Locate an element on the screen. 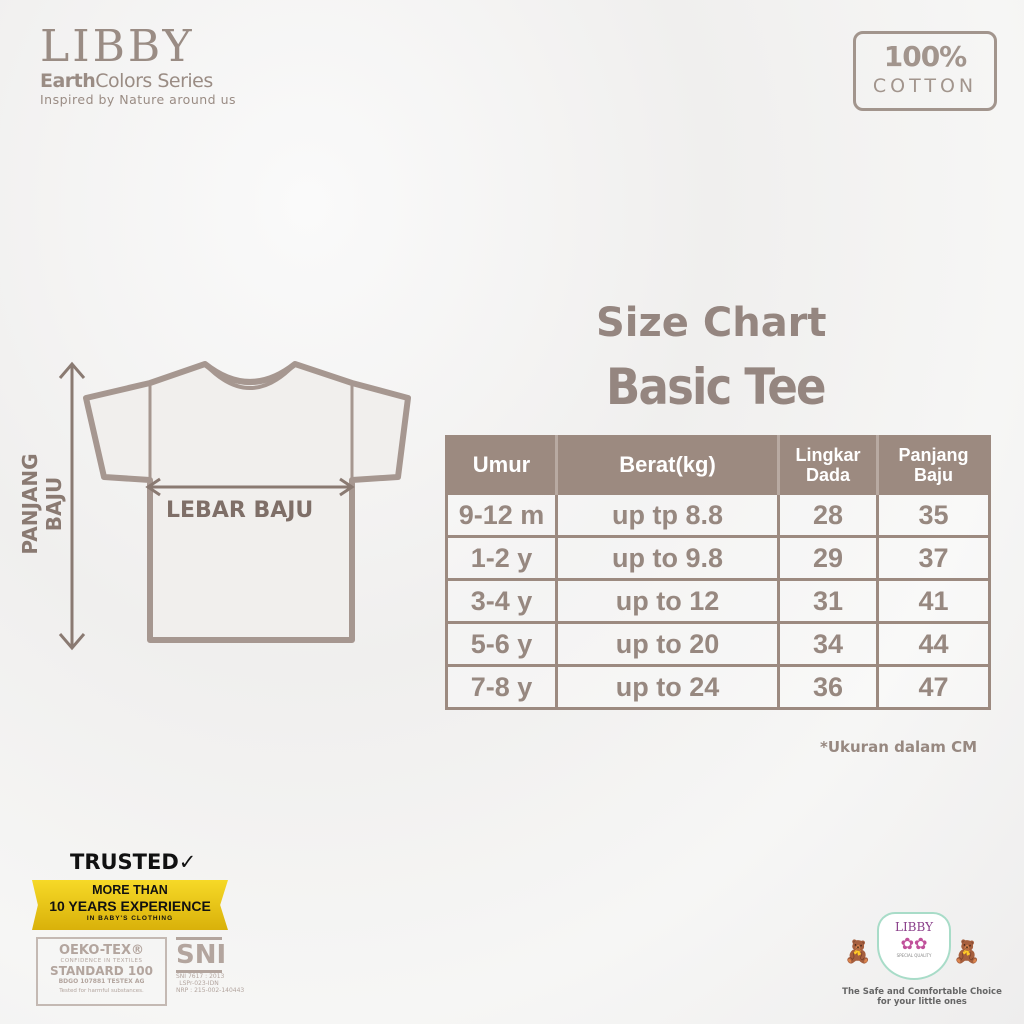 This screenshot has width=1024, height=1024. unit-note: *Ukuran dalam CM is located at coordinates (899, 747).